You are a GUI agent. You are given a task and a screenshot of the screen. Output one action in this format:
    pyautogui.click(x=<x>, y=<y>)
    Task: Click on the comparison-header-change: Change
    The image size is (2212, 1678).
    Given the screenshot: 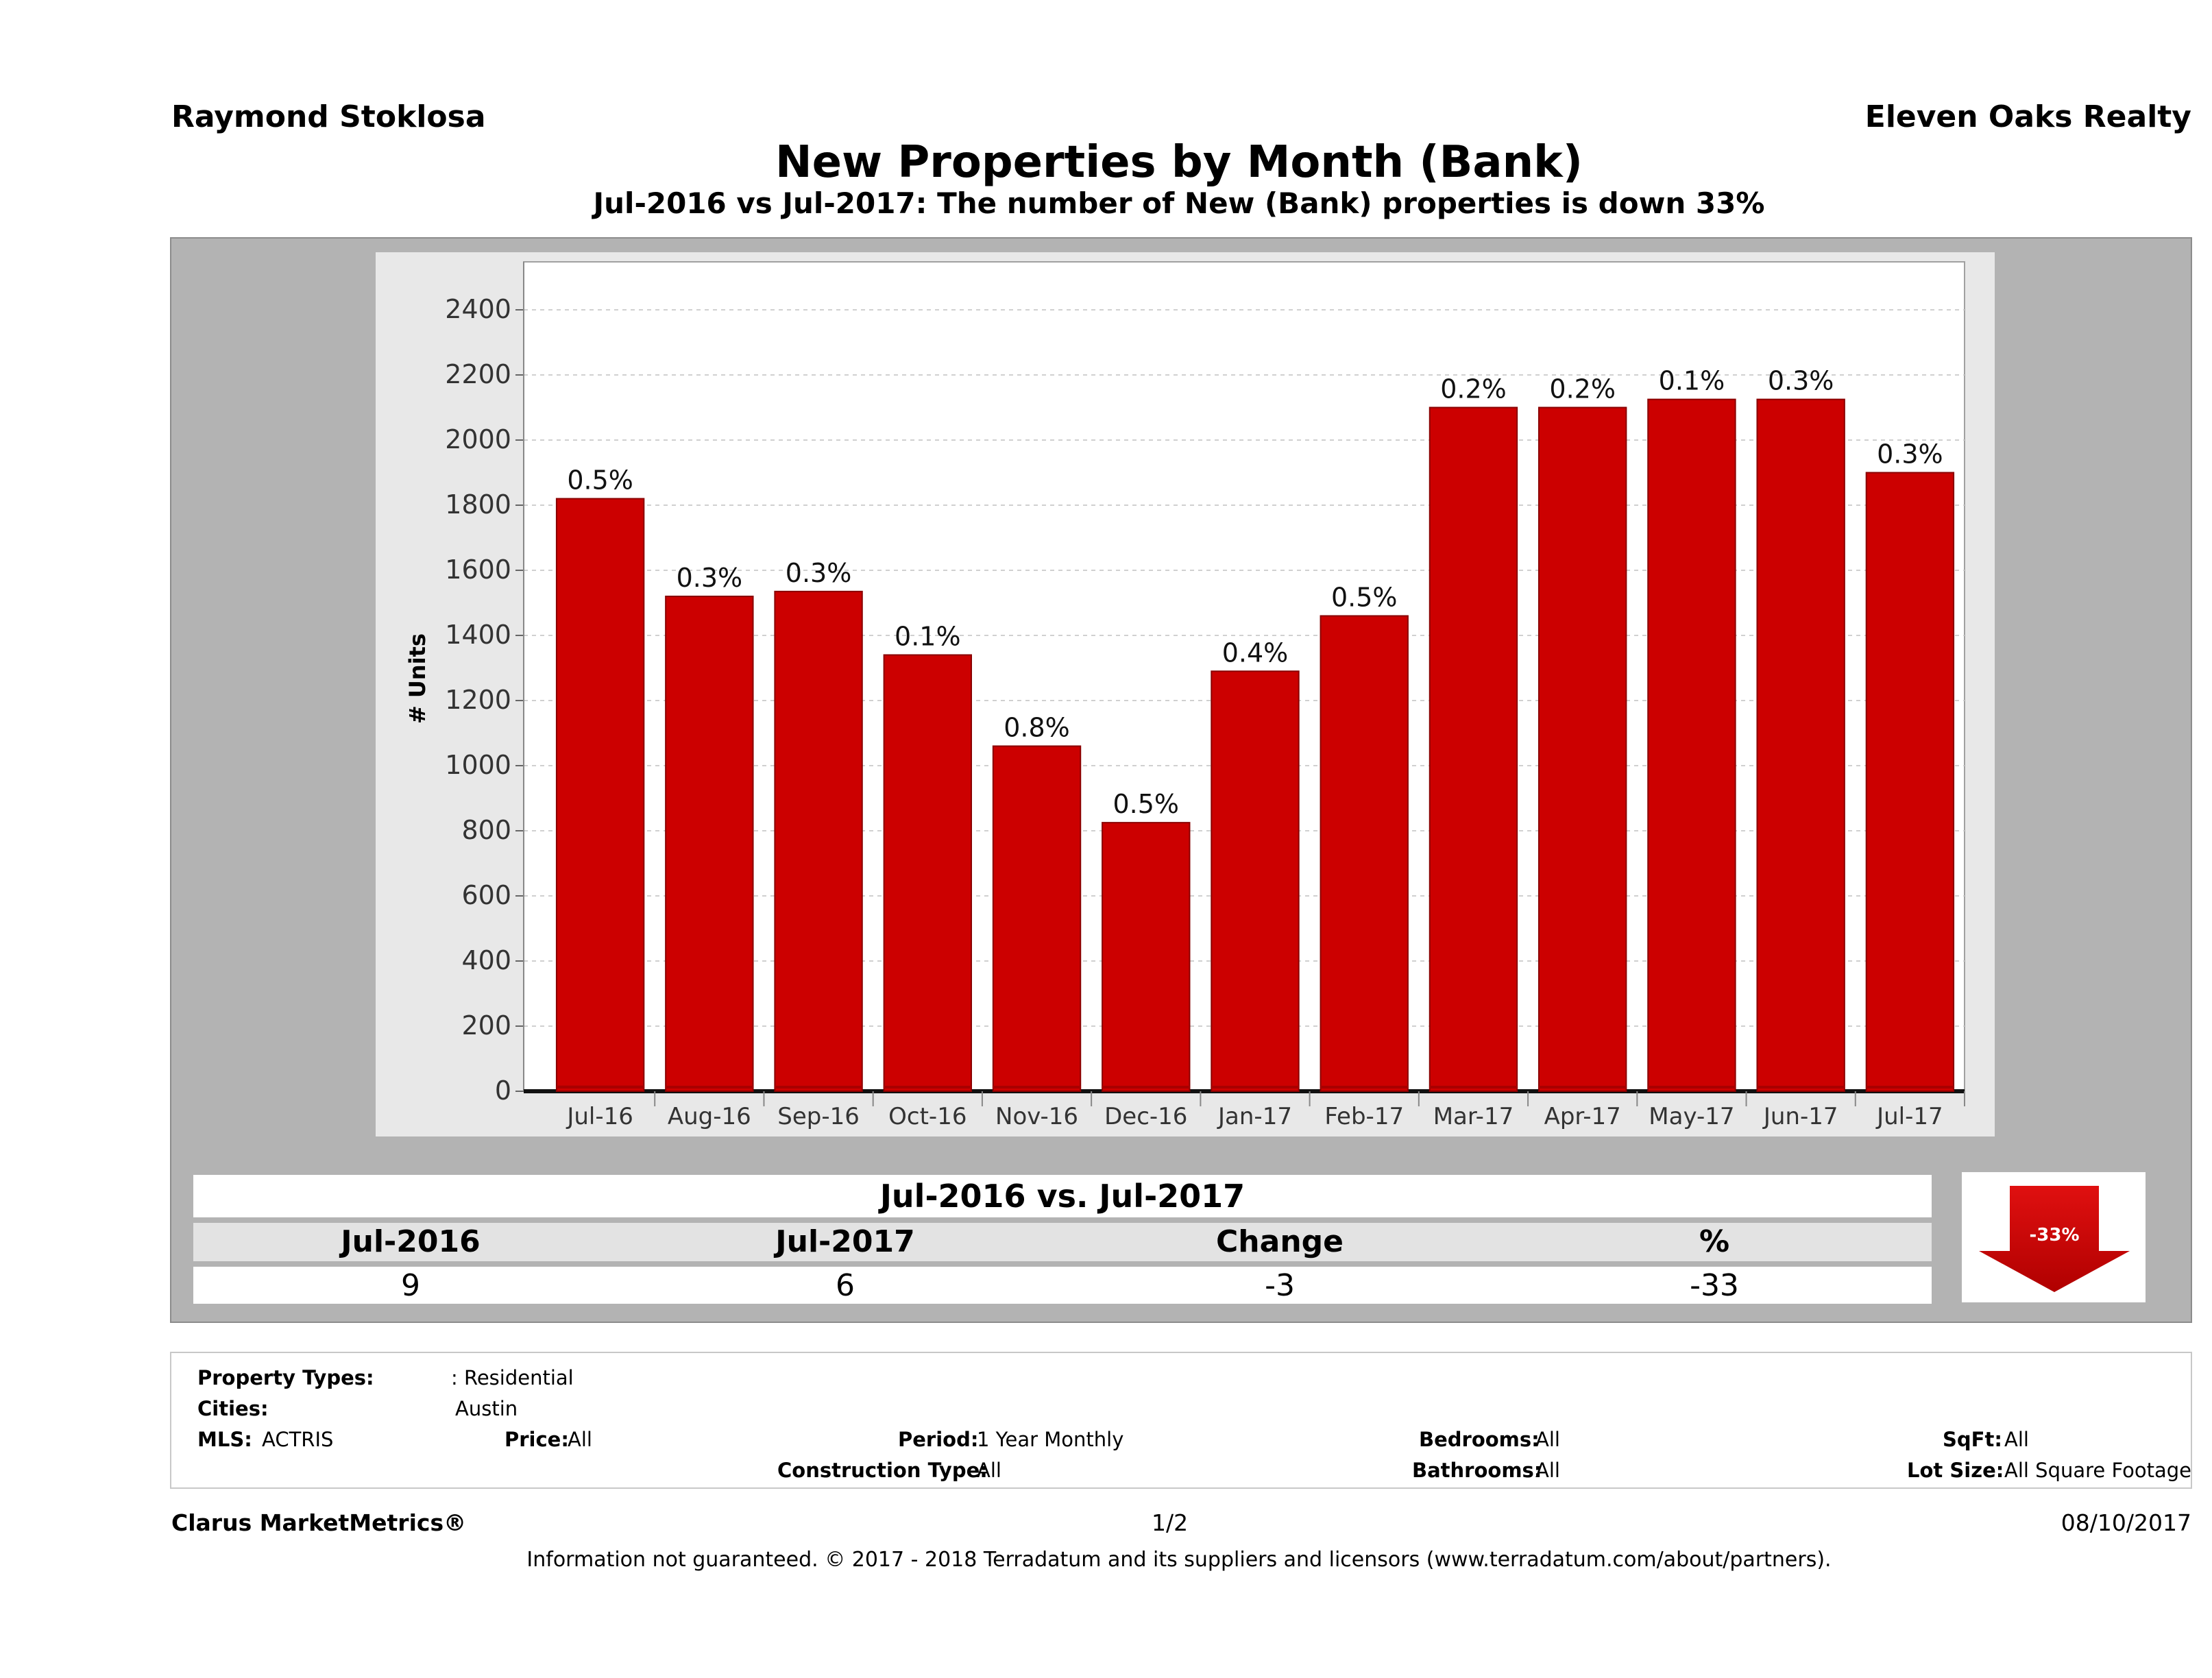 What is the action you would take?
    pyautogui.click(x=1280, y=1241)
    